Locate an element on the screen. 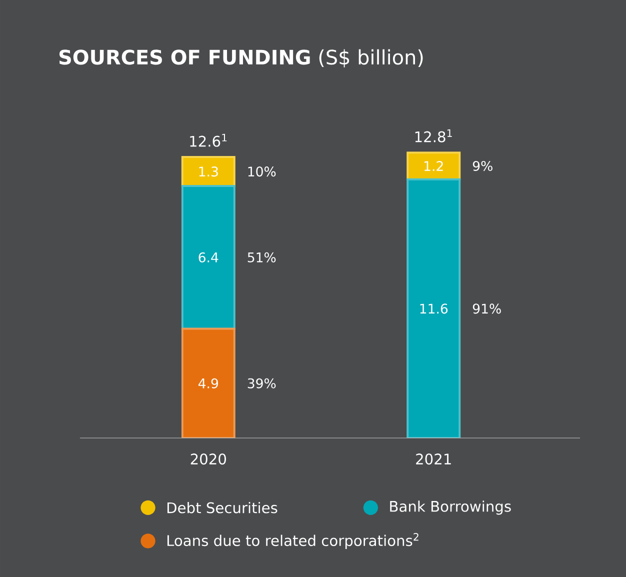 Image resolution: width=626 pixels, height=577 pixels. annotation: 39% is located at coordinates (262, 383).